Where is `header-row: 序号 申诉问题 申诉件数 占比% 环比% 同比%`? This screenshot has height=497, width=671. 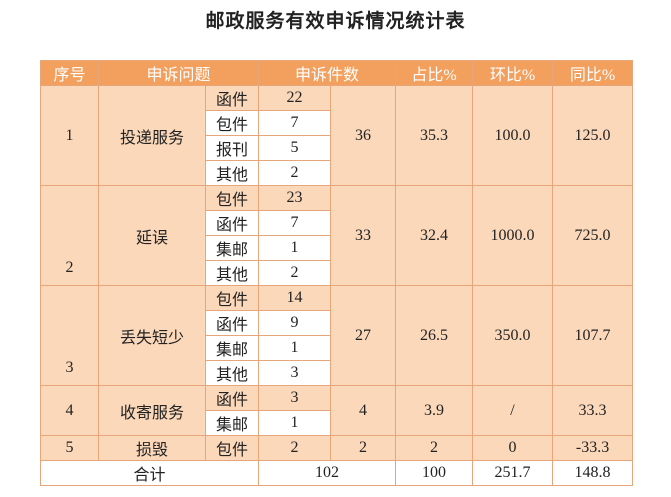 header-row: 序号 申诉问题 申诉件数 占比% 环比% 同比% is located at coordinates (337, 73).